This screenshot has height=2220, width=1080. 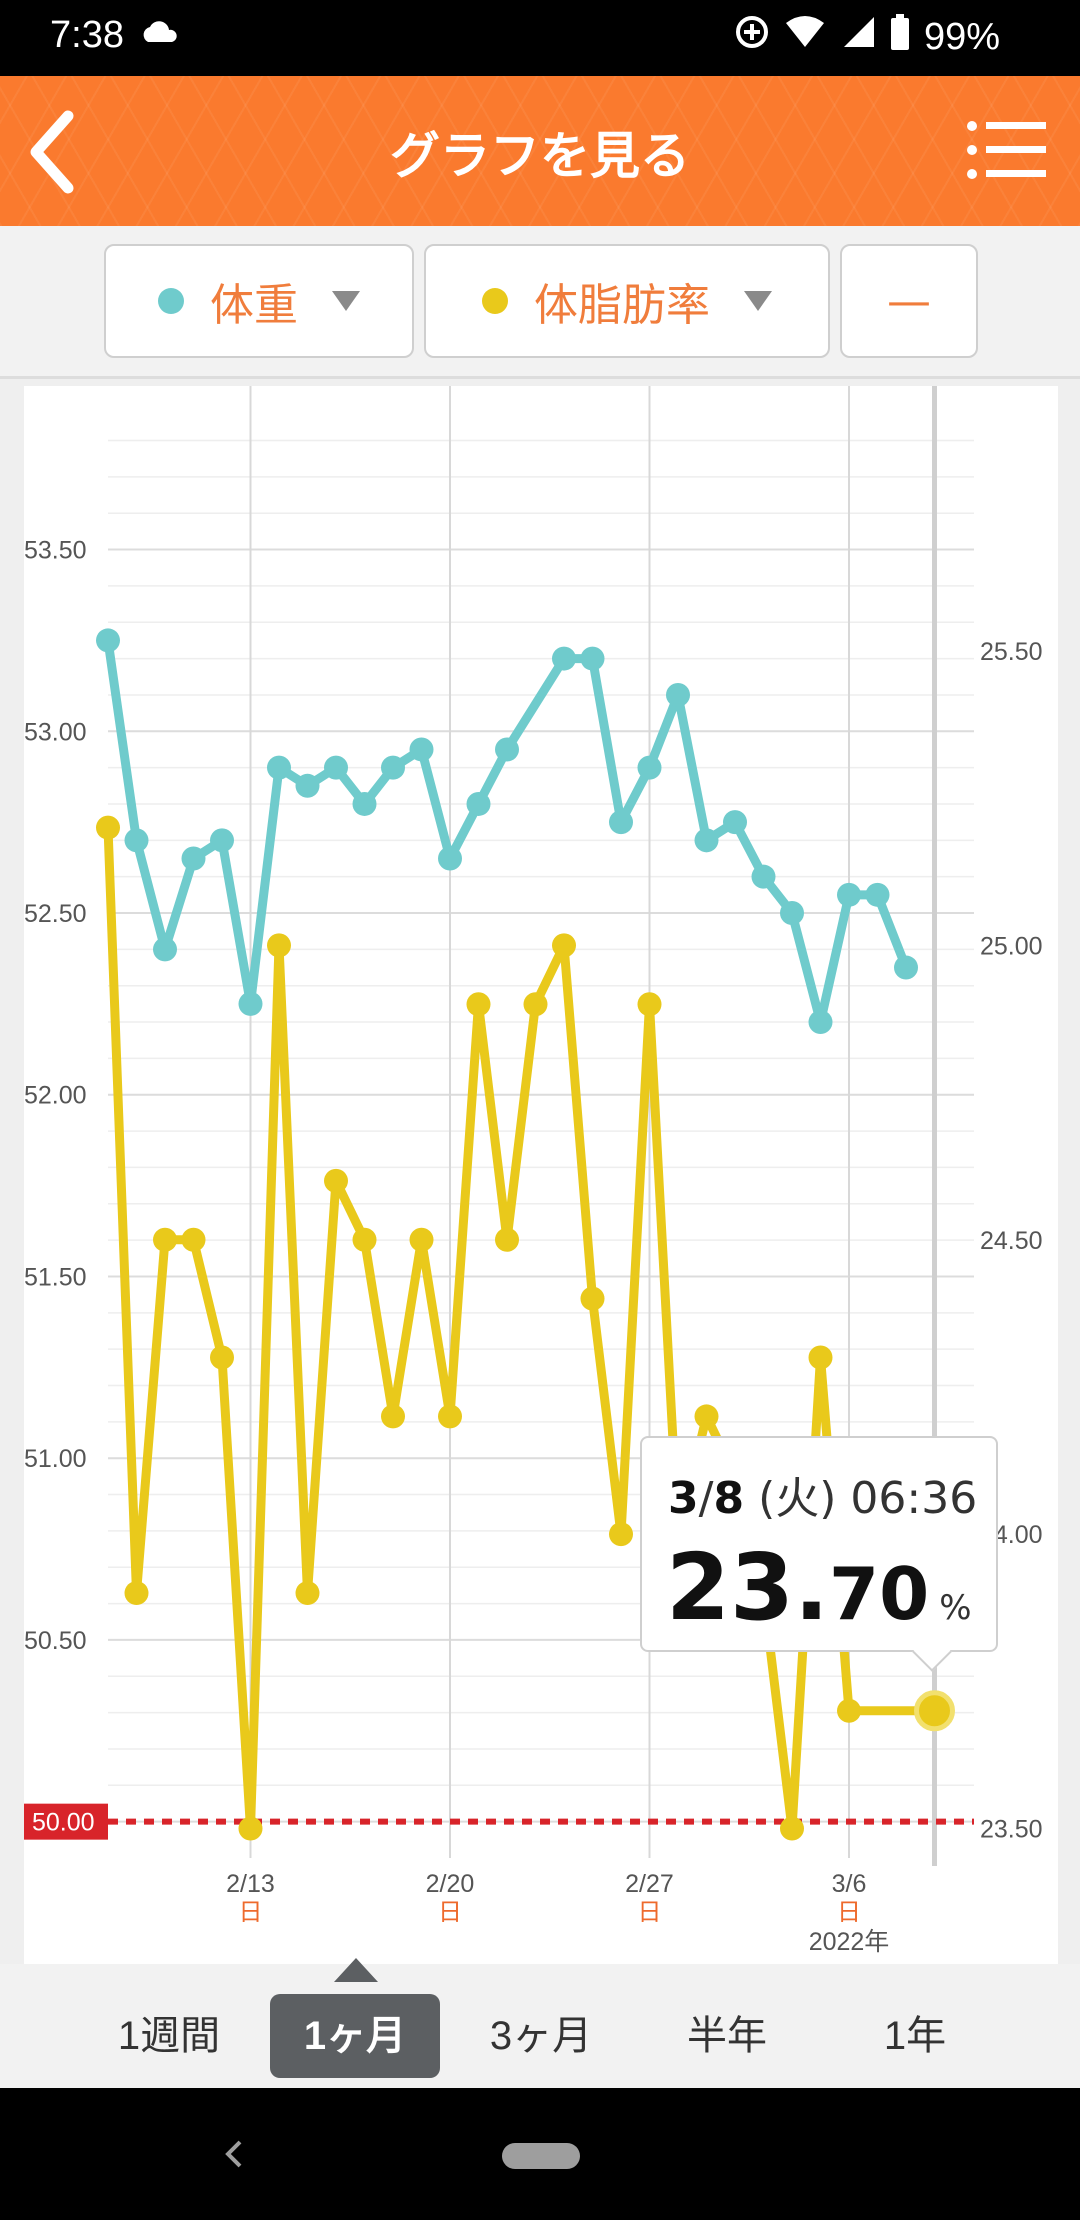 What do you see at coordinates (540, 38) in the screenshot?
I see `status-bar: 7:38 99%` at bounding box center [540, 38].